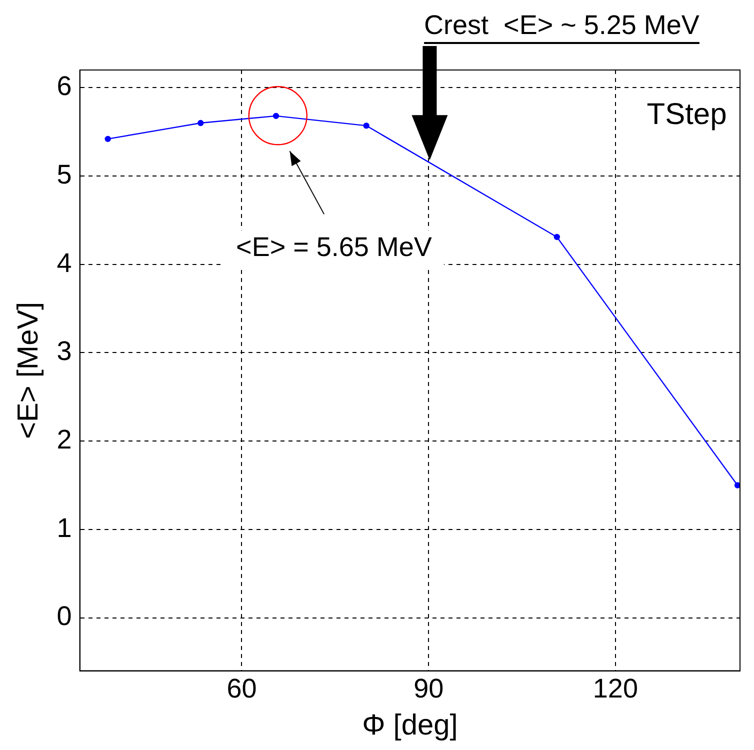 The image size is (754, 750). Describe the element at coordinates (334, 247) in the screenshot. I see `annotation: <E> = 5.65 MeV` at that location.